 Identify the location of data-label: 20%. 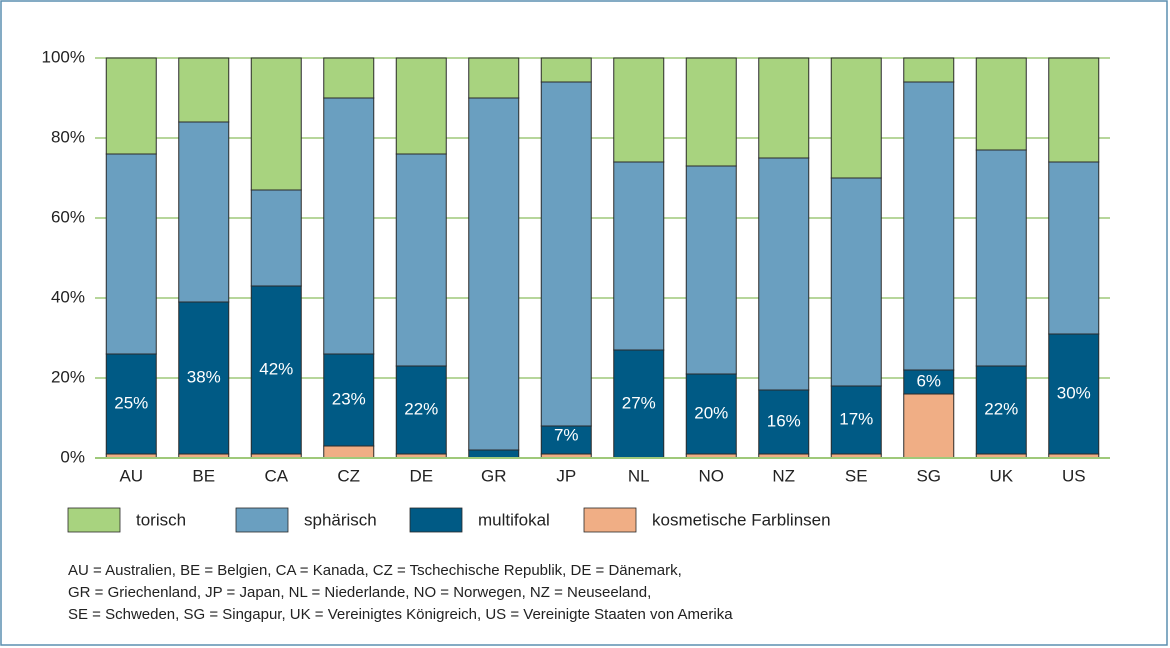
(711, 412).